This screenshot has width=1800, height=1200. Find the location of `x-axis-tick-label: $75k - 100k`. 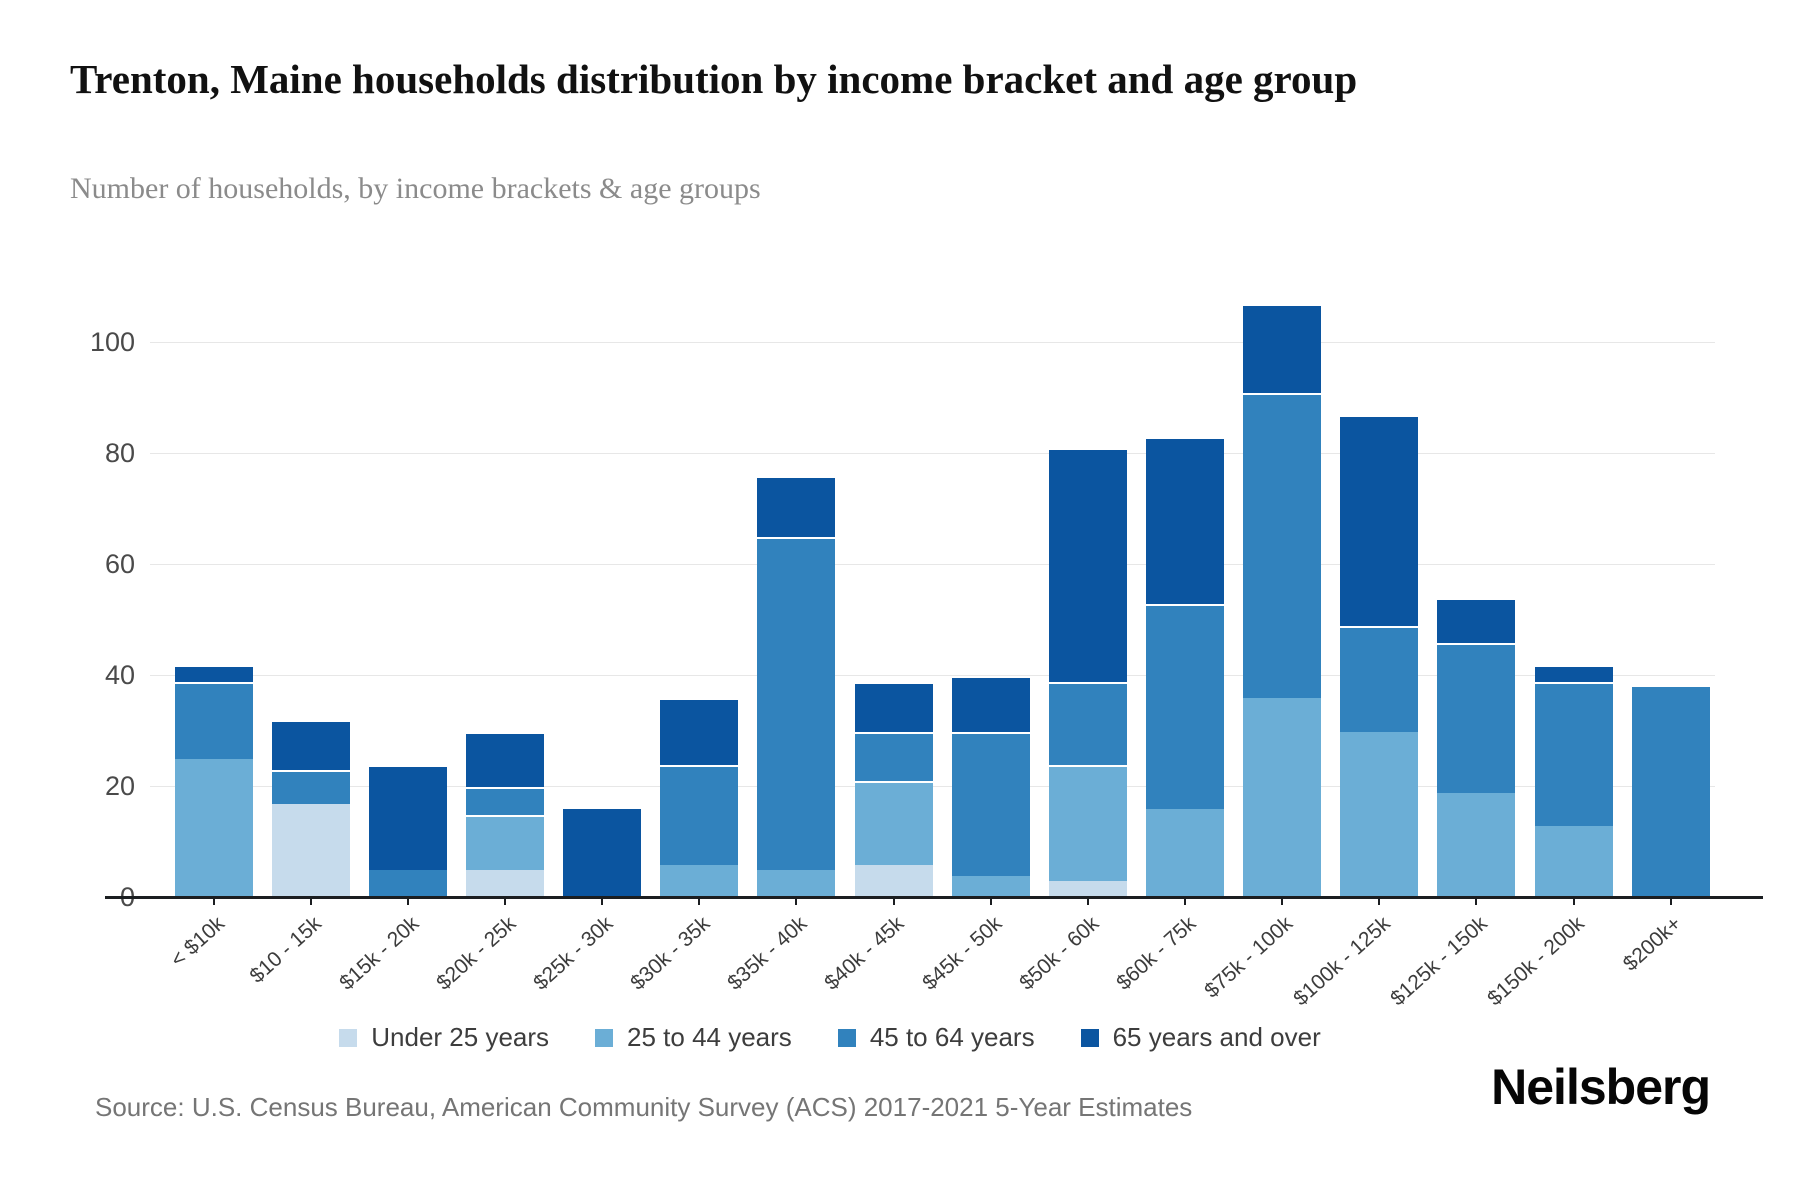

x-axis-tick-label: $75k - 100k is located at coordinates (1249, 957).